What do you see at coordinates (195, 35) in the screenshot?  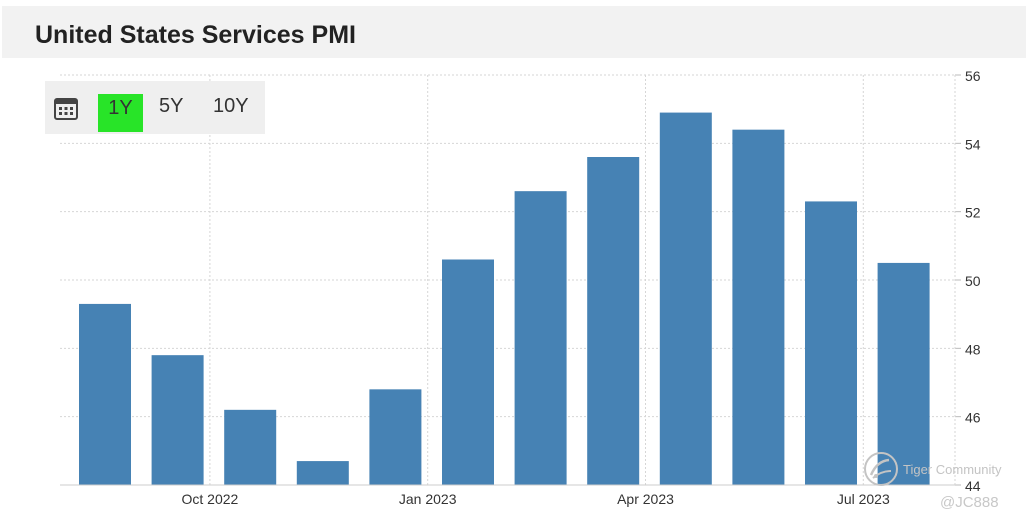 I see `page-title: United States Services PMI` at bounding box center [195, 35].